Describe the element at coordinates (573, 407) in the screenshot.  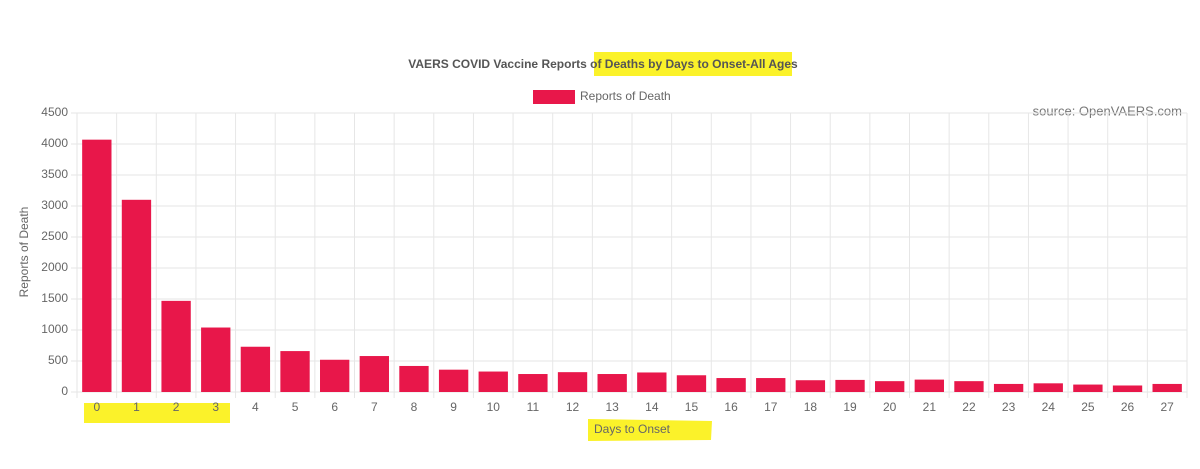
I see `x-tick-label: 12` at that location.